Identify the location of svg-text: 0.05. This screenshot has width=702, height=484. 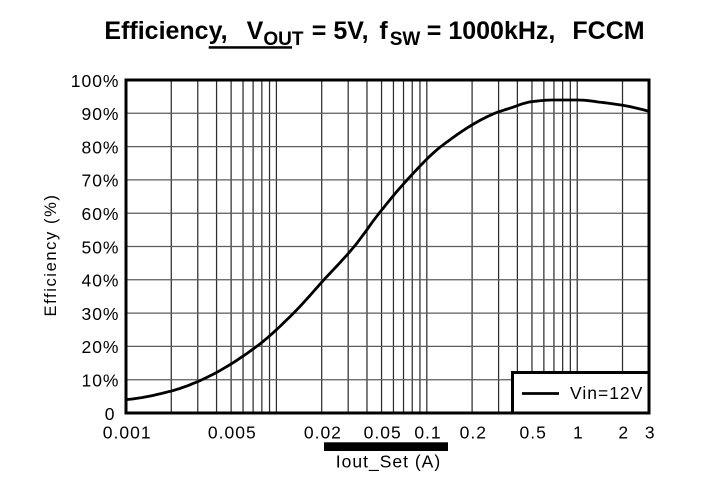
(383, 433).